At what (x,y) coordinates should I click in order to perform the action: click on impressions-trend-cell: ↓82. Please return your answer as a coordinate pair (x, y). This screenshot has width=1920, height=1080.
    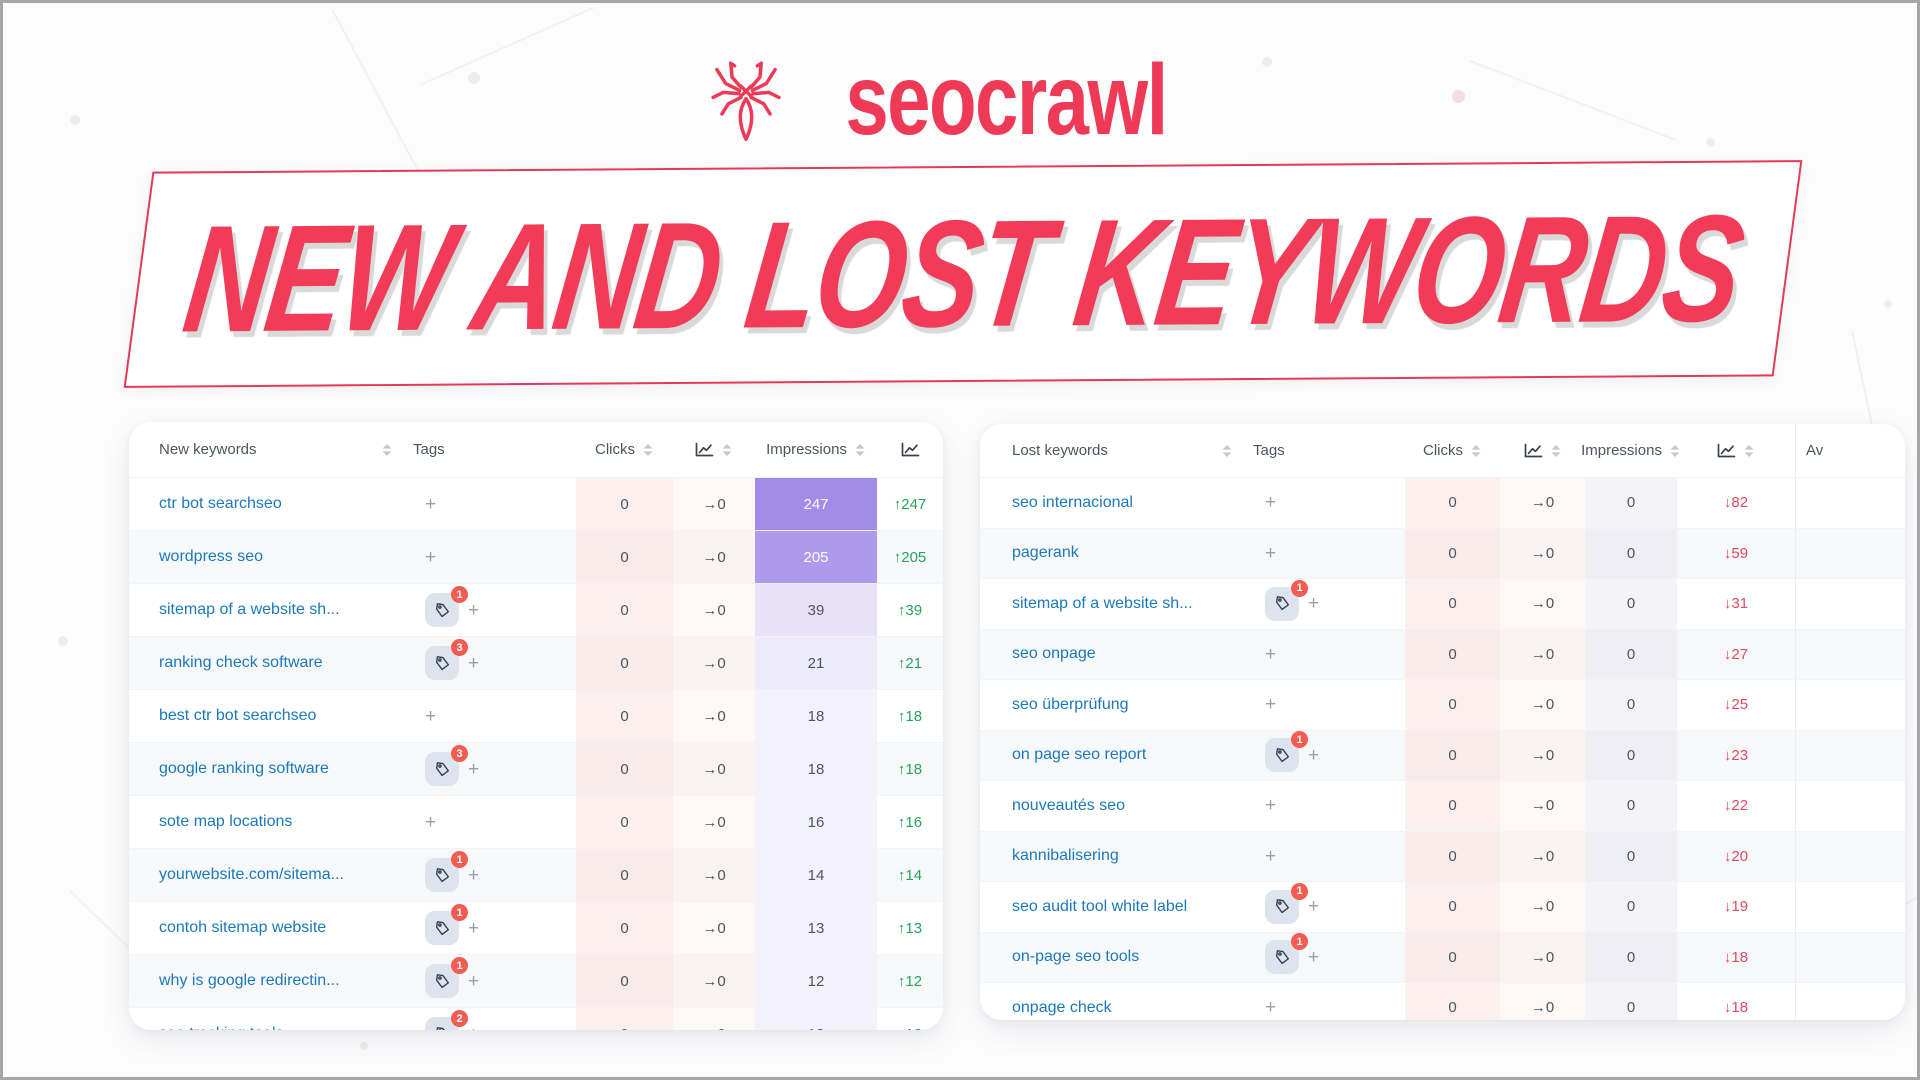
    Looking at the image, I should click on (1736, 503).